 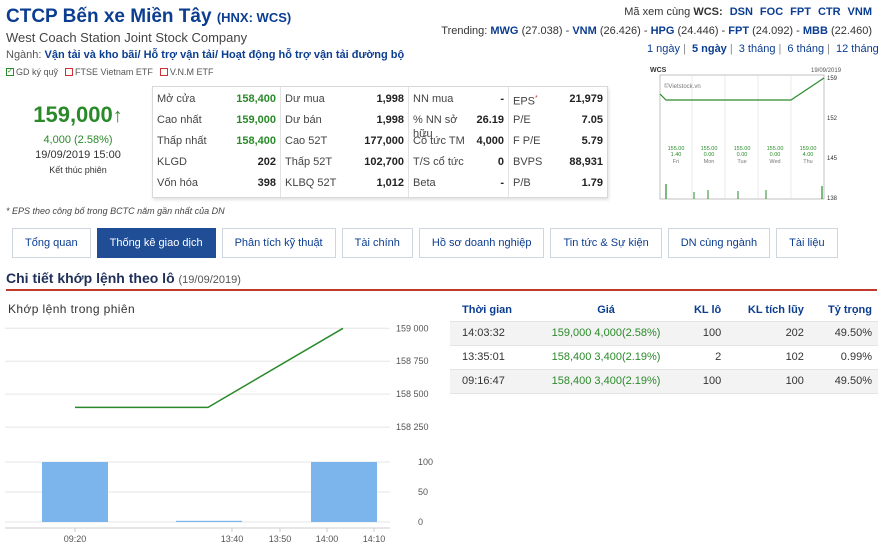 I want to click on svg-text: 159, so click(x=832, y=79).